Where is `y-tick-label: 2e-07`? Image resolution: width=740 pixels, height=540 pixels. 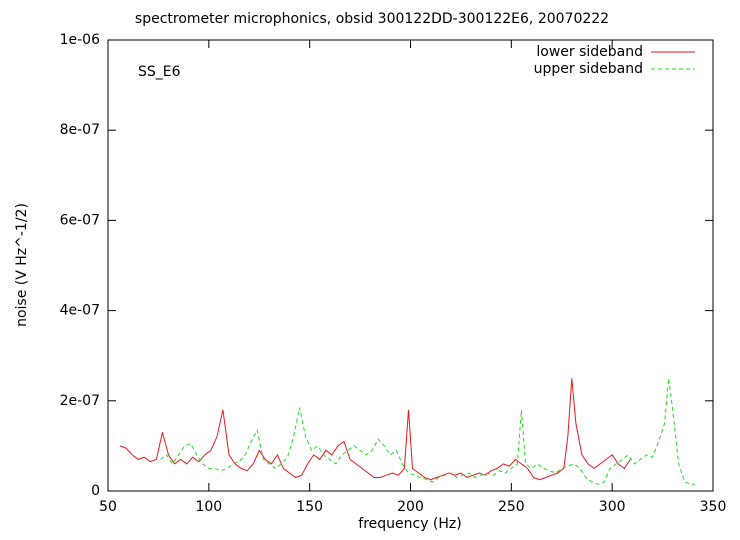
y-tick-label: 2e-07 is located at coordinates (80, 401).